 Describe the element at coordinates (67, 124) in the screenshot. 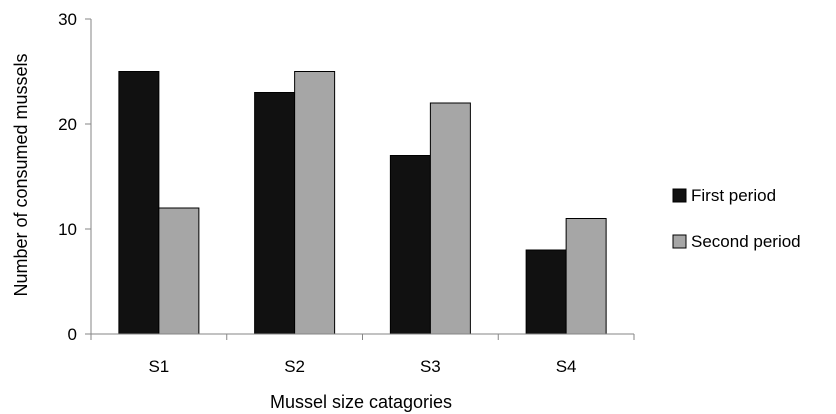

I see `y-tick-label: 20` at that location.